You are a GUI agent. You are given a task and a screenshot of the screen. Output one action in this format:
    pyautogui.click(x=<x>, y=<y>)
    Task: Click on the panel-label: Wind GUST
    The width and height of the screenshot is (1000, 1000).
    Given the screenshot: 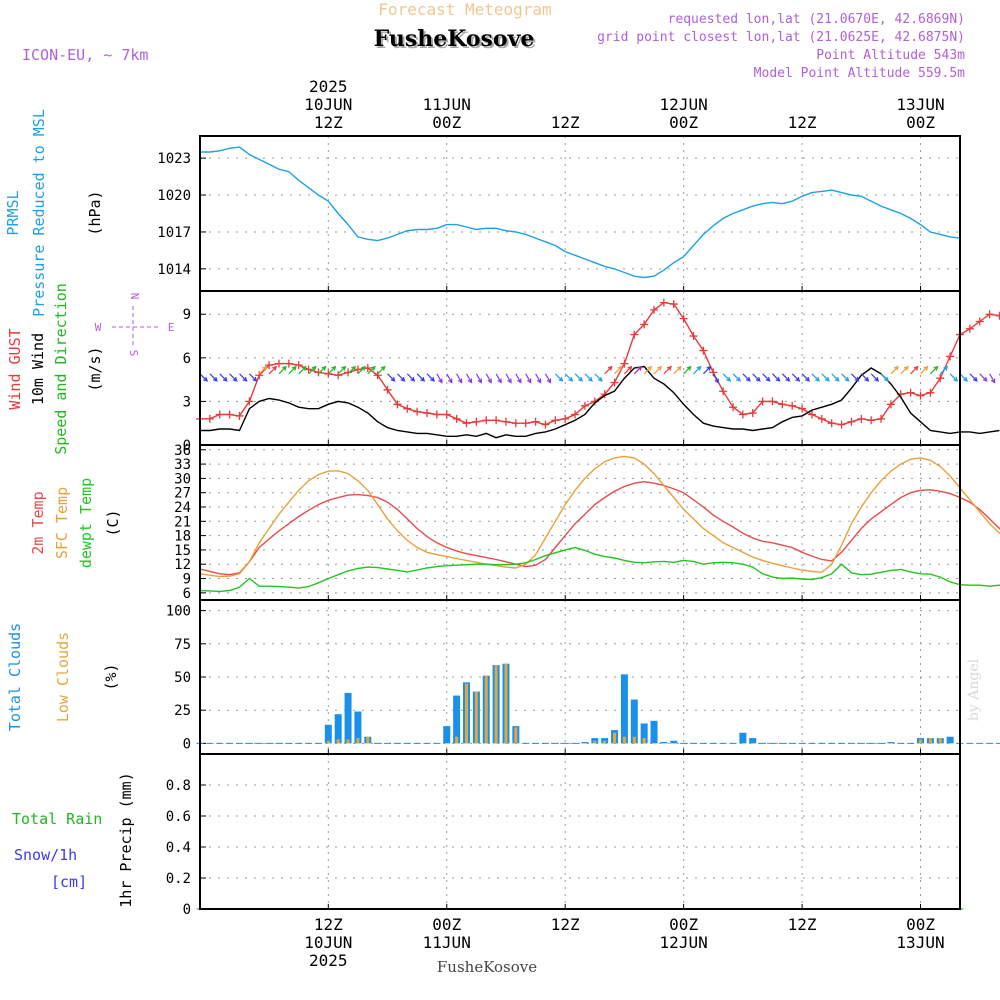 What is the action you would take?
    pyautogui.click(x=15, y=368)
    